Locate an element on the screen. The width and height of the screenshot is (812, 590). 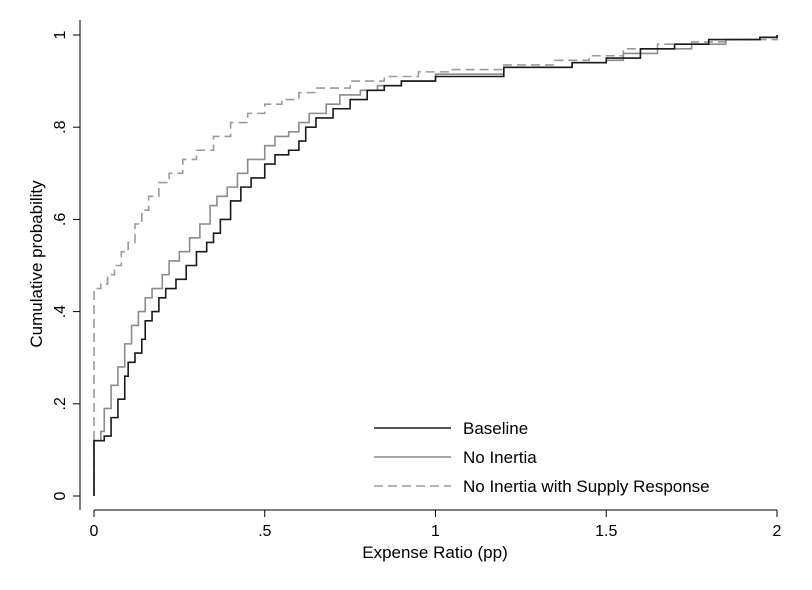
y-tick-label: .4 is located at coordinates (60, 311).